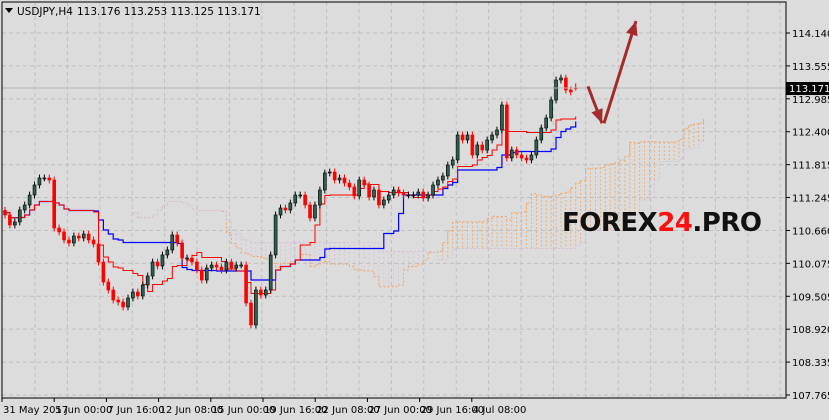 The width and height of the screenshot is (829, 420). I want to click on y-tick-label: 108.335, so click(810, 363).